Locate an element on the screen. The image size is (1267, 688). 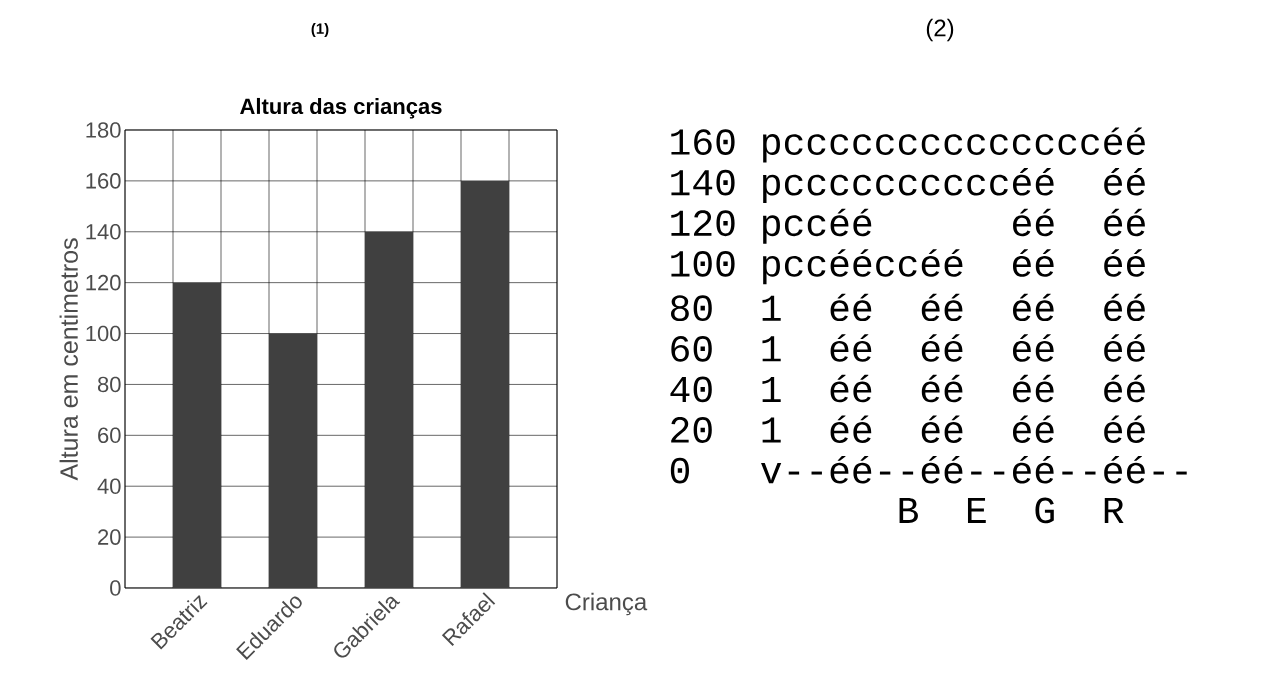
x-axis-title: Criança is located at coordinates (606, 604).